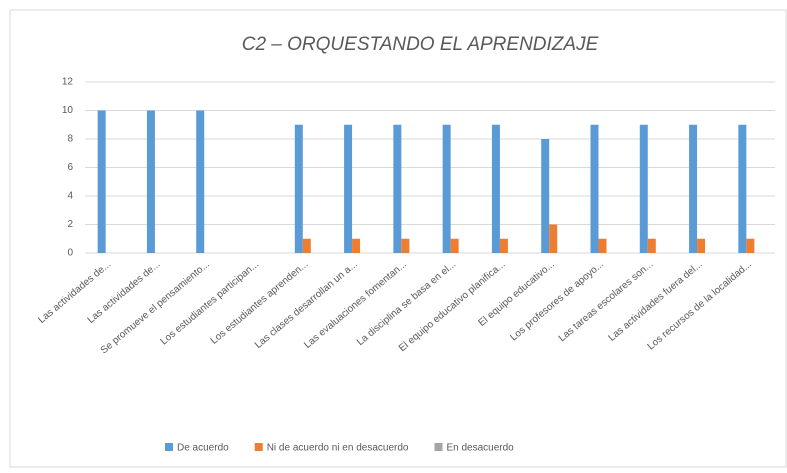 This screenshot has width=787, height=473. Describe the element at coordinates (68, 110) in the screenshot. I see `y-tick-label: 10` at that location.